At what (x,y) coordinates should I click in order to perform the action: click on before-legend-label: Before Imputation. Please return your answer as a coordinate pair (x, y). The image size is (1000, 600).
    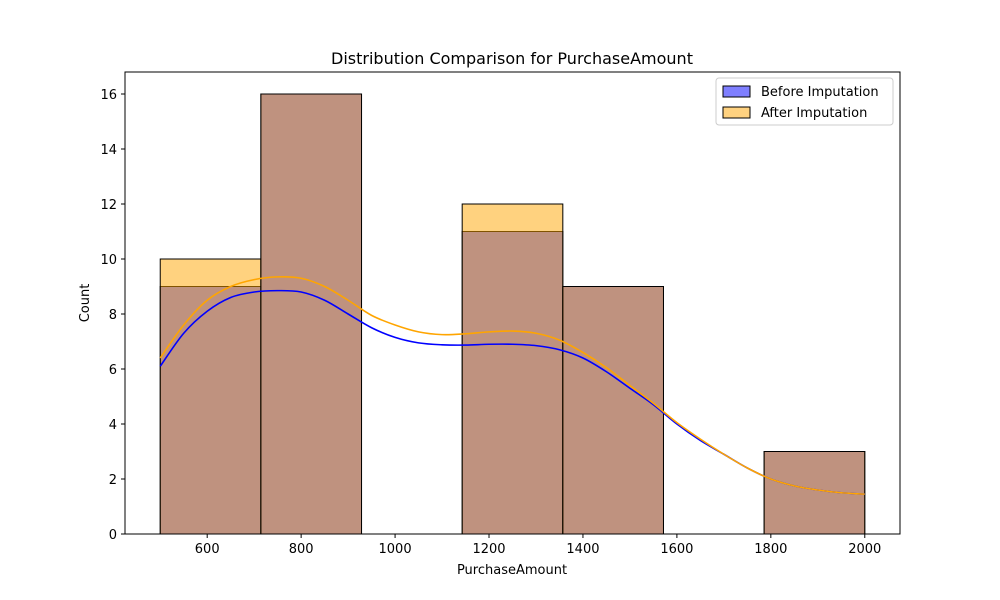
    Looking at the image, I should click on (820, 92).